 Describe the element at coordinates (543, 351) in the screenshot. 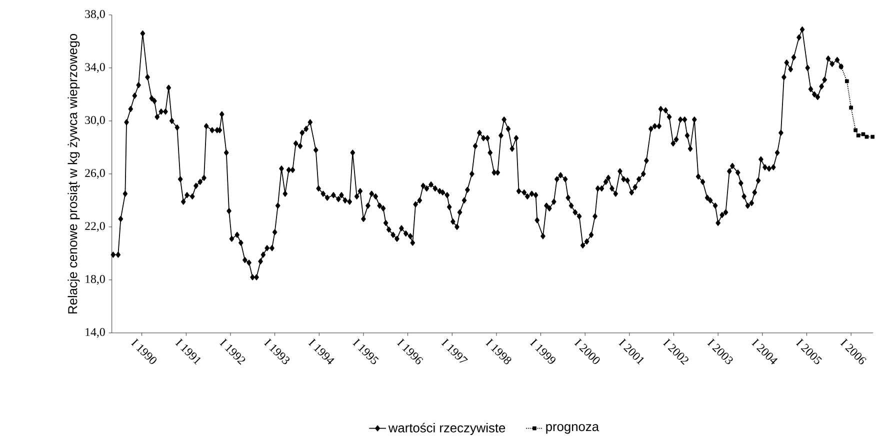

I see `x-tick-label: I 1999` at that location.